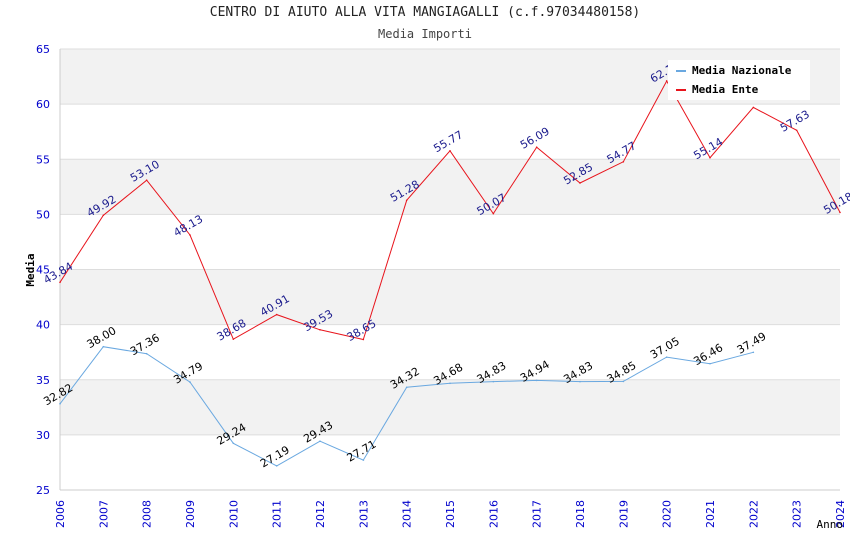 The width and height of the screenshot is (850, 550). Describe the element at coordinates (797, 514) in the screenshot. I see `x-tick-label: 2023` at that location.